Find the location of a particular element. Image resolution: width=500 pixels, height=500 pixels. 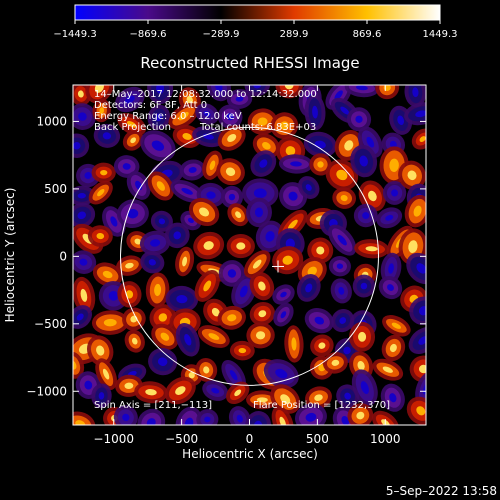

x-tick-label: 1000 is located at coordinates (385, 439).